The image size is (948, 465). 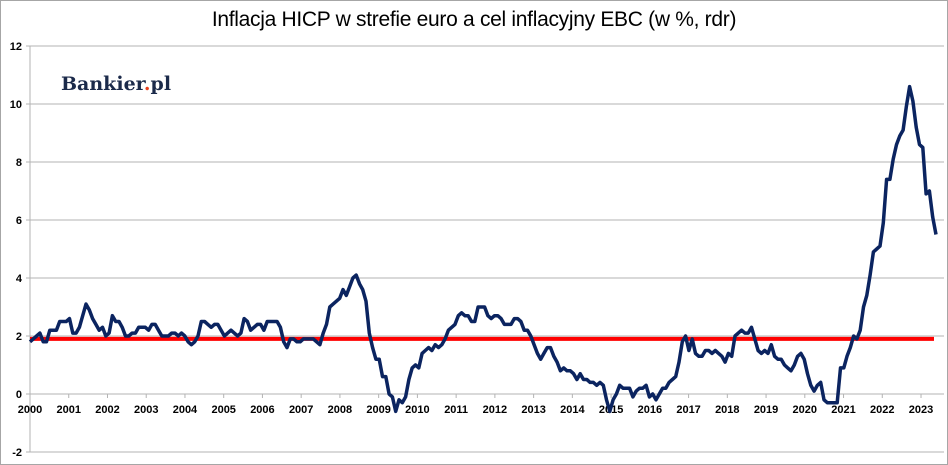 What do you see at coordinates (650, 410) in the screenshot?
I see `x-tick-label: 2016` at bounding box center [650, 410].